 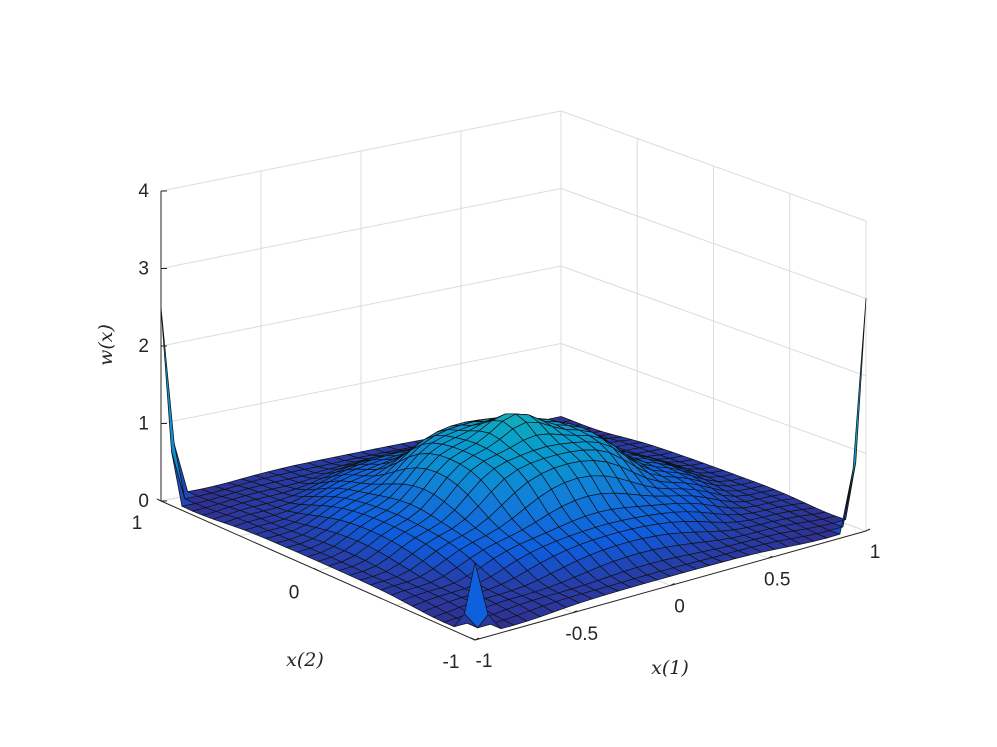 What do you see at coordinates (670, 668) in the screenshot?
I see `x-axis-label: x(1)` at bounding box center [670, 668].